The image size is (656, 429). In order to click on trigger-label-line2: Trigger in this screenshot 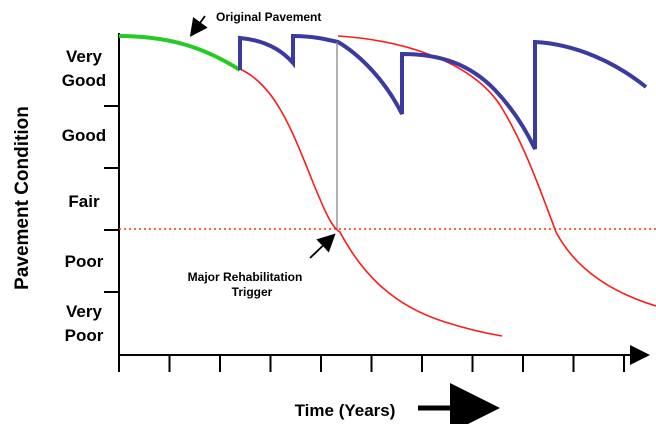, I will do `click(252, 292)`.